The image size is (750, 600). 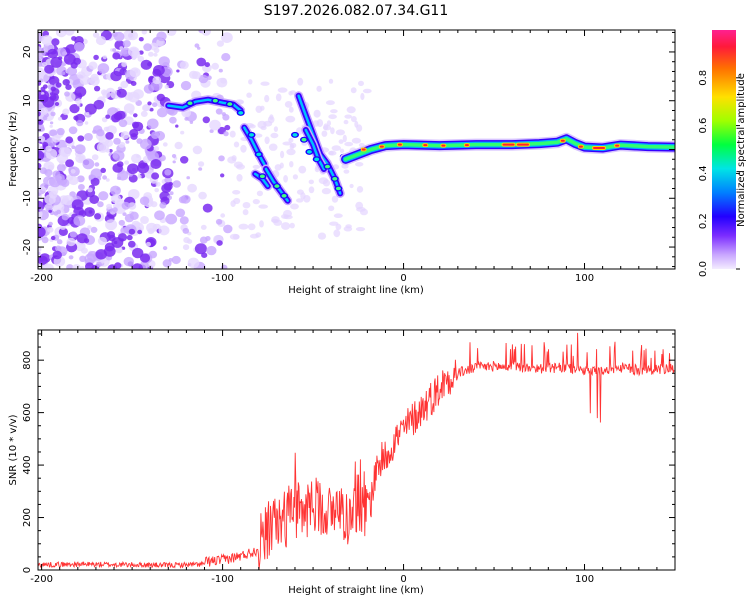 I want to click on y-tick-label: 0, so click(x=27, y=570).